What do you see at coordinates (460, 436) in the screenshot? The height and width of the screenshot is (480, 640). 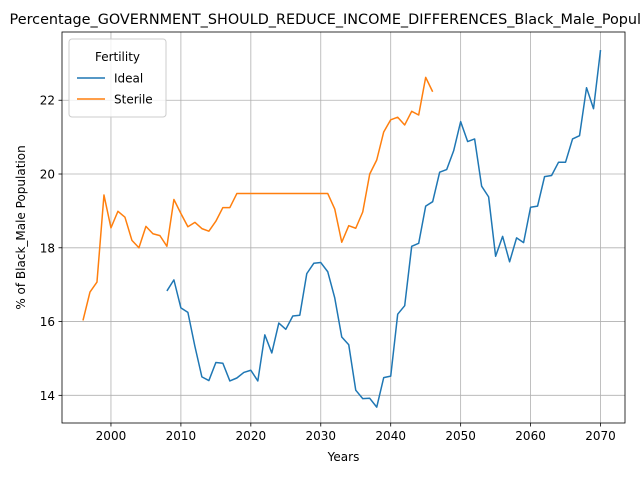 I see `x-tick-label: 2050` at bounding box center [460, 436].